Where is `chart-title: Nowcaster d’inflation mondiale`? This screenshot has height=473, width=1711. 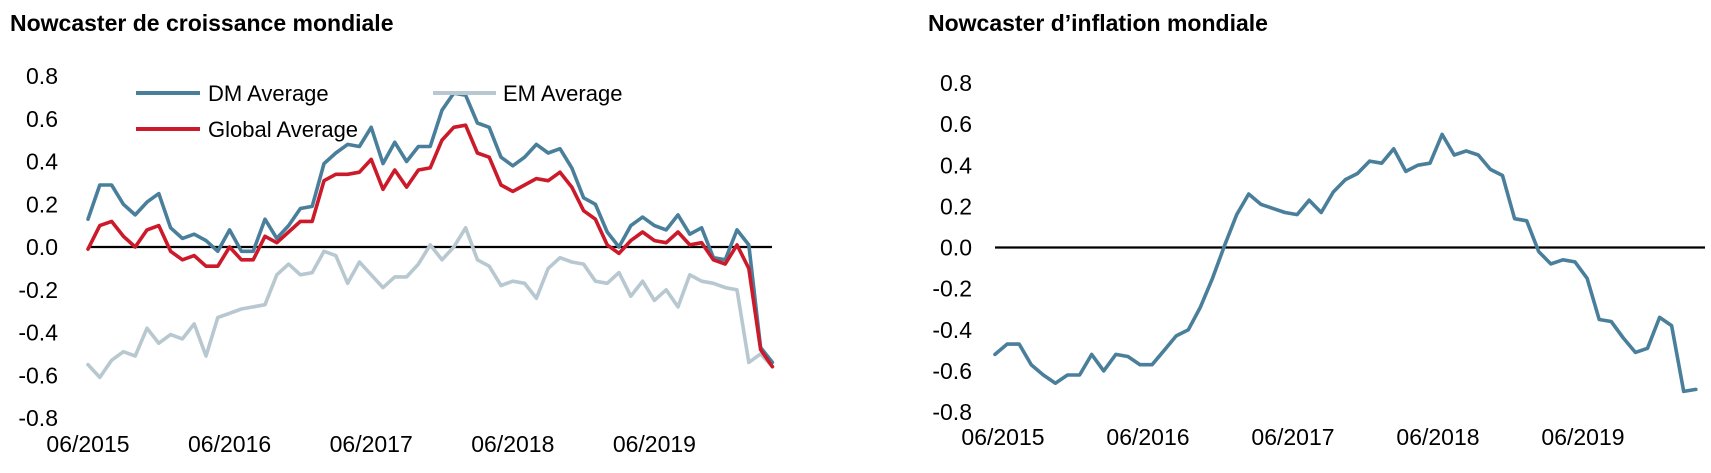
chart-title: Nowcaster d’inflation mondiale is located at coordinates (1098, 23).